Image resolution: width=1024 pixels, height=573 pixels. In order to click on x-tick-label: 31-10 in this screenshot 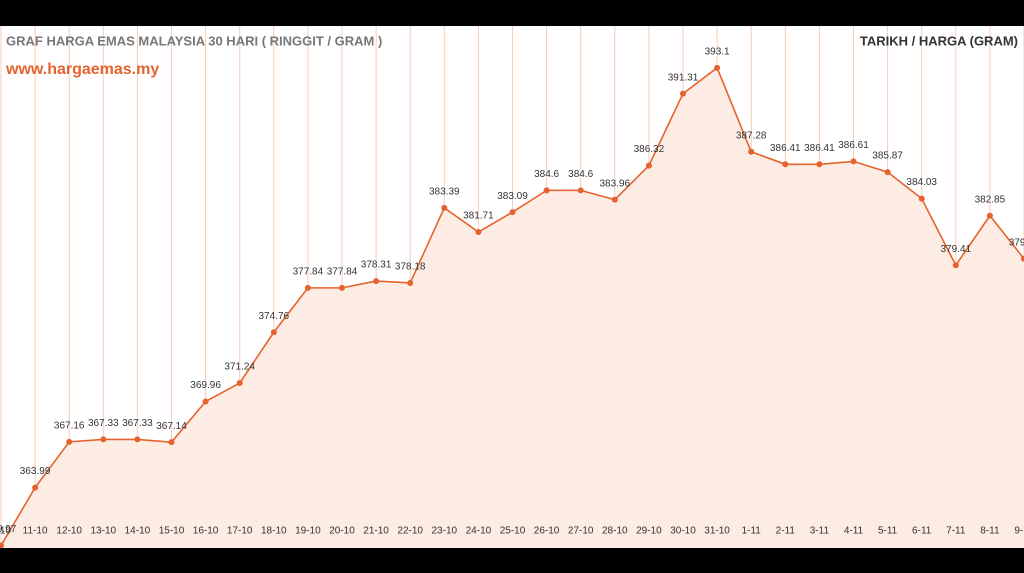, I will do `click(717, 531)`.